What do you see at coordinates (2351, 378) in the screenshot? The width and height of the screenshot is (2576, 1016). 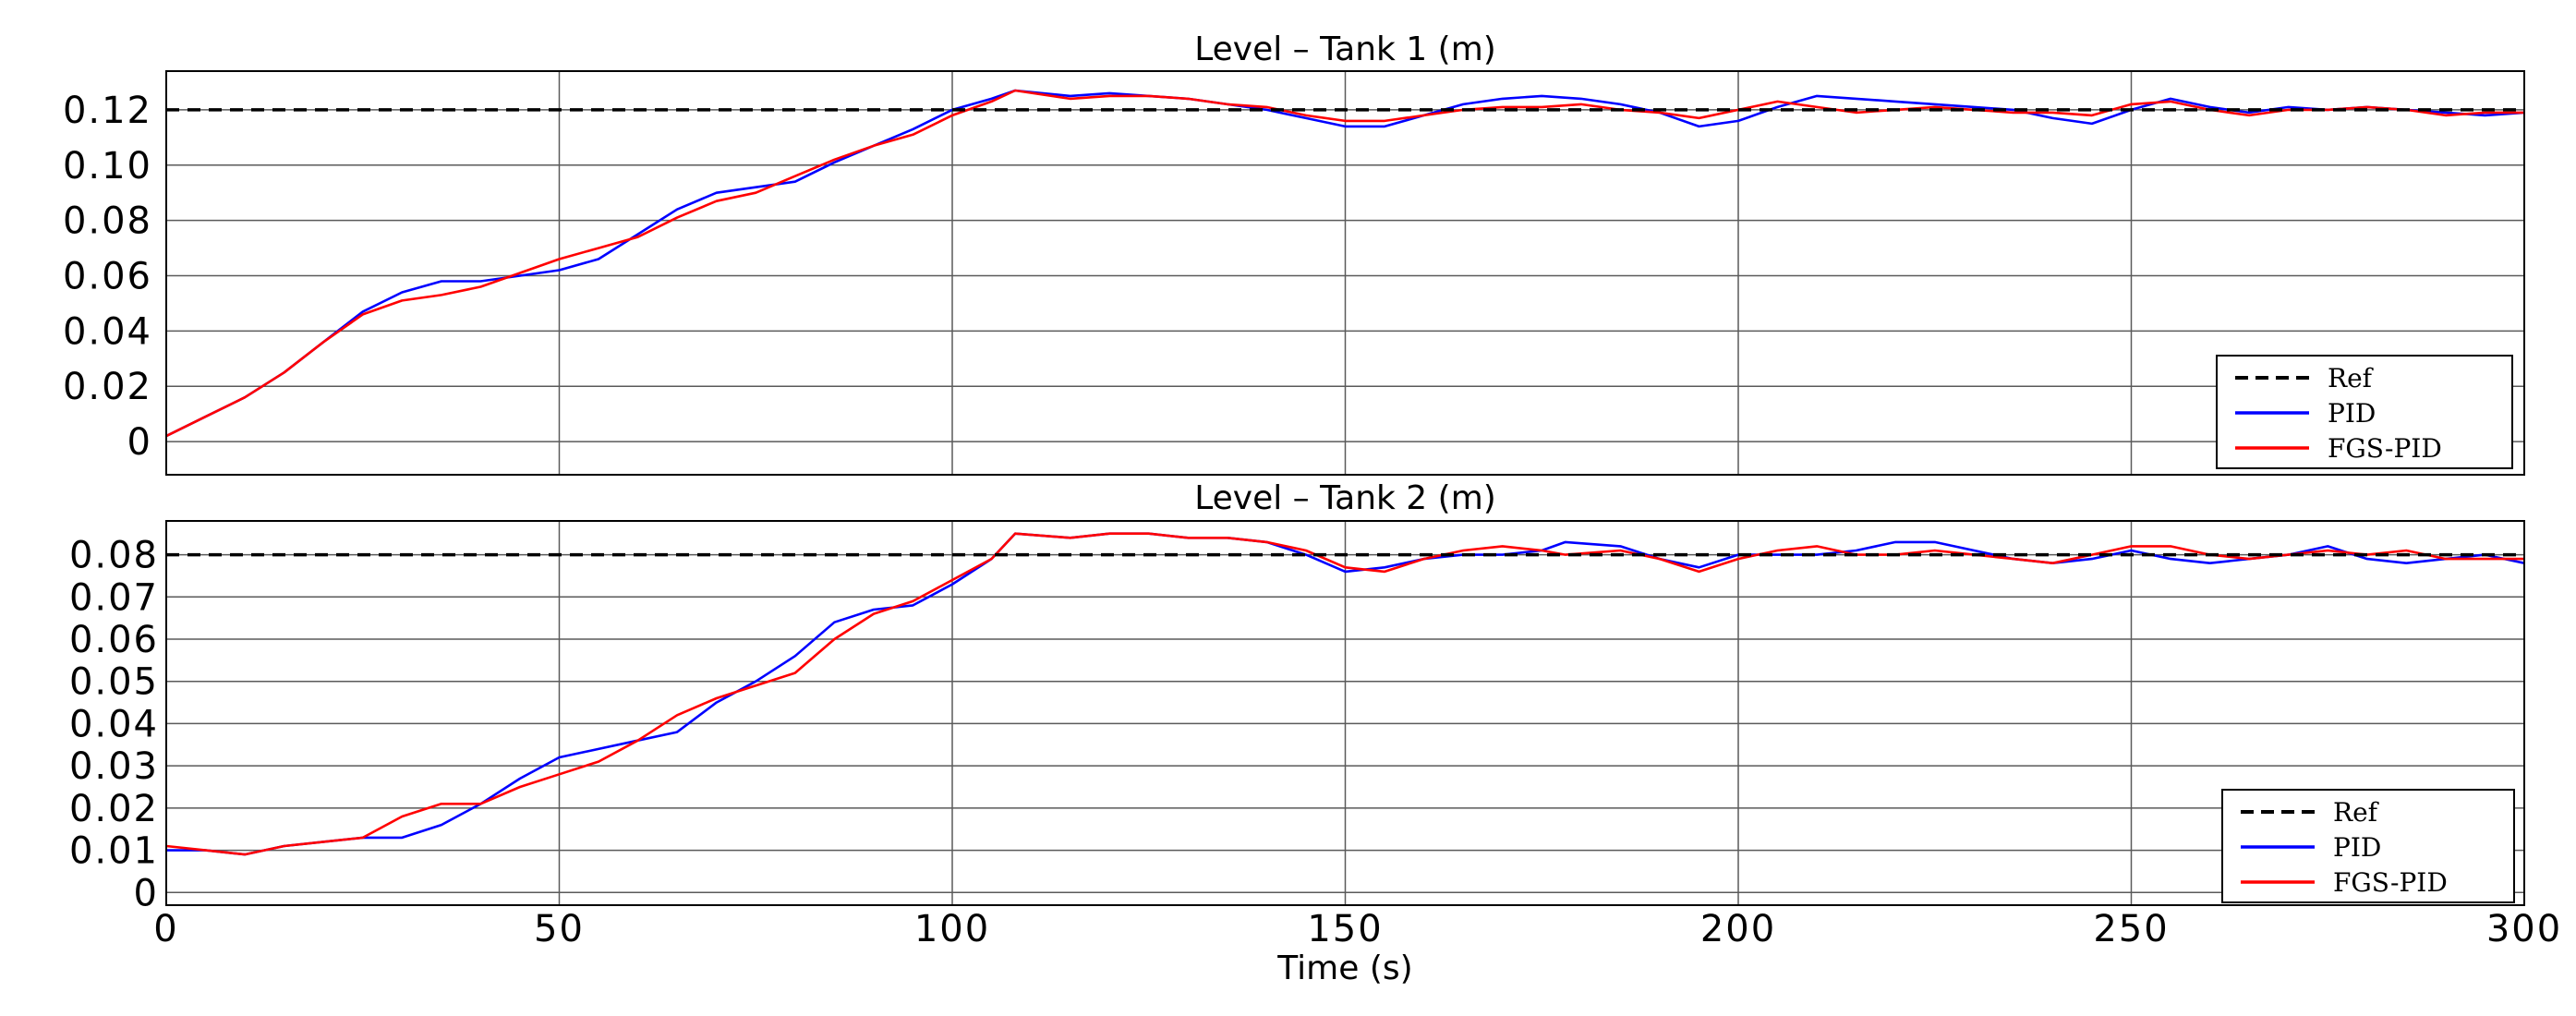 I see `panel1-legend-label-ref: Ref` at bounding box center [2351, 378].